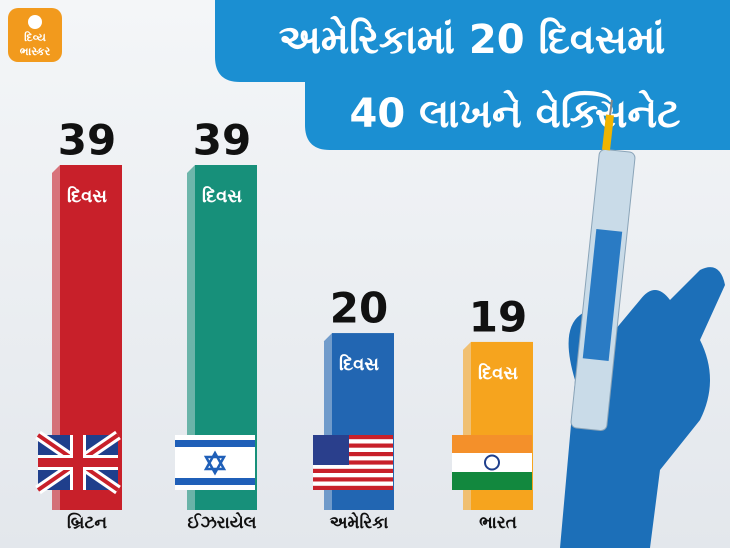 Image resolution: width=730 pixels, height=548 pixels. Describe the element at coordinates (283, 462) in the screenshot. I see `flags` at that location.